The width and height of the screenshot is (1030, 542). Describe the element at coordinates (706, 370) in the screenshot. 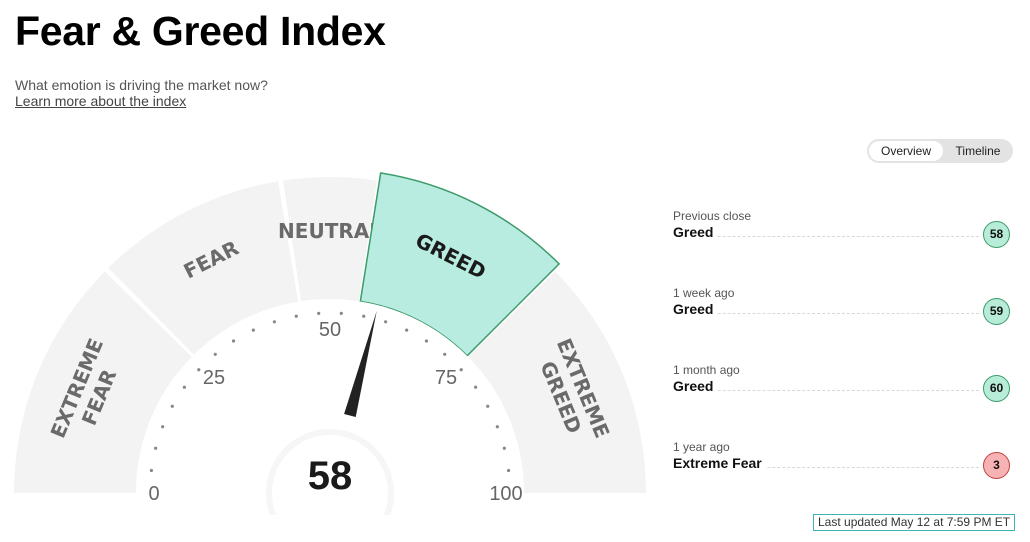

I see `history-label: 1 month ago` at that location.